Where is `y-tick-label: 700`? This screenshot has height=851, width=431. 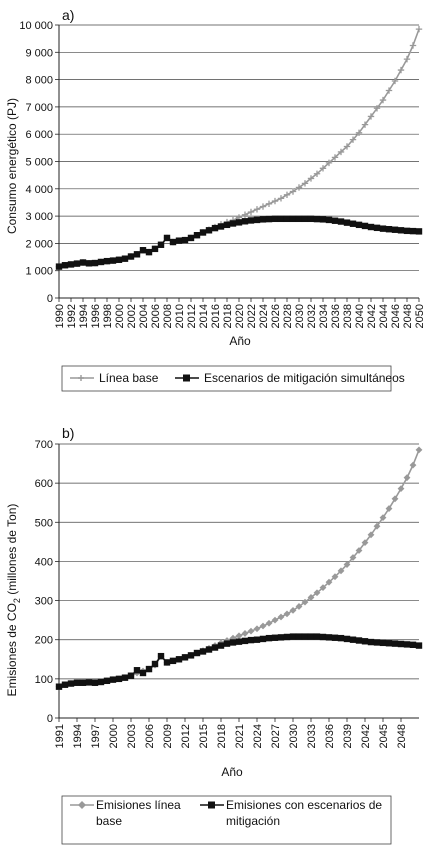
y-tick-label: 700 is located at coordinates (44, 445).